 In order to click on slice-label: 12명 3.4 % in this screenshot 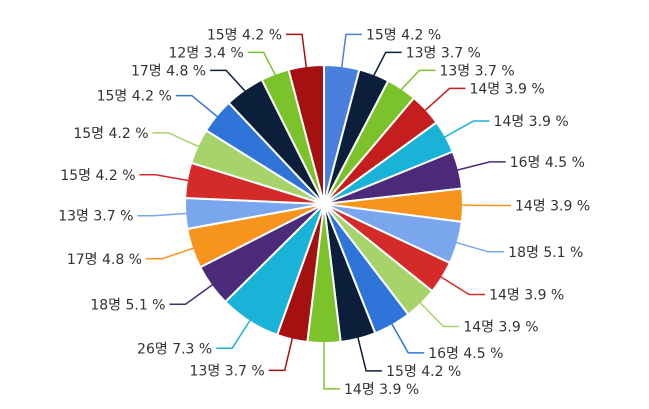, I will do `click(206, 53)`.